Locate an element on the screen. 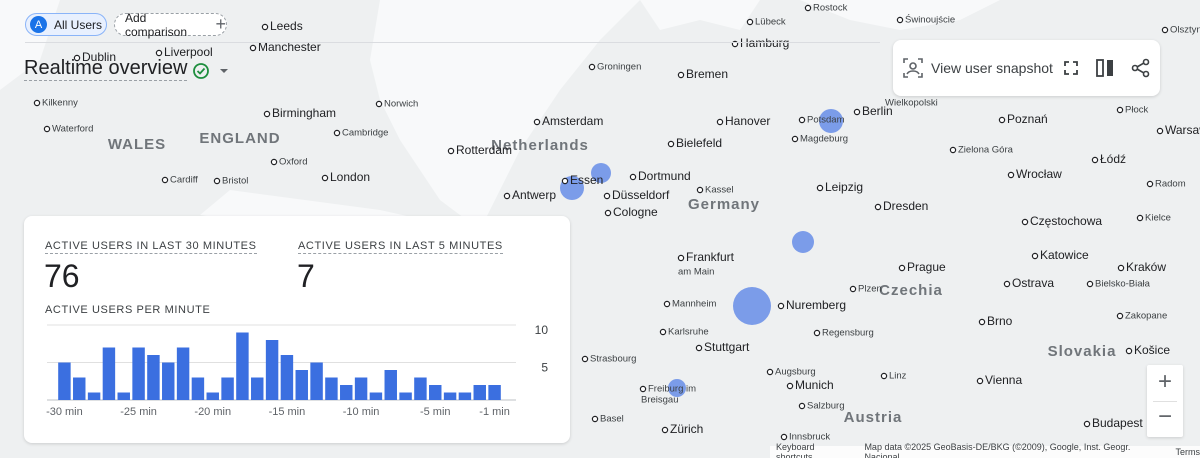 This screenshot has height=458, width=1200. view-user-snapshot: View user snapshot is located at coordinates (992, 68).